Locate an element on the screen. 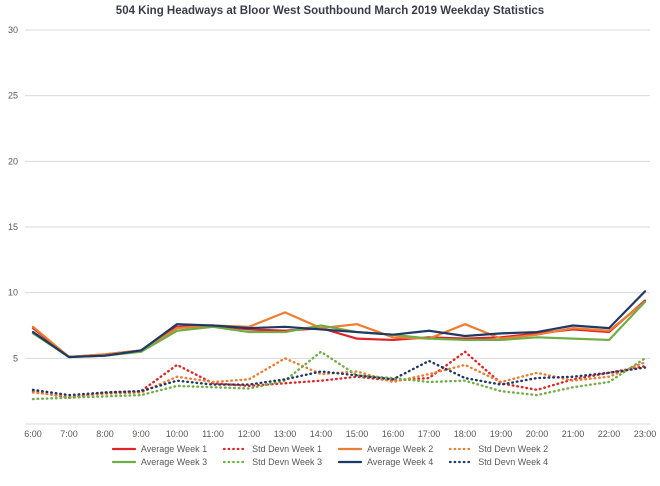  legend-label: Std Devn Week 1 is located at coordinates (287, 449).